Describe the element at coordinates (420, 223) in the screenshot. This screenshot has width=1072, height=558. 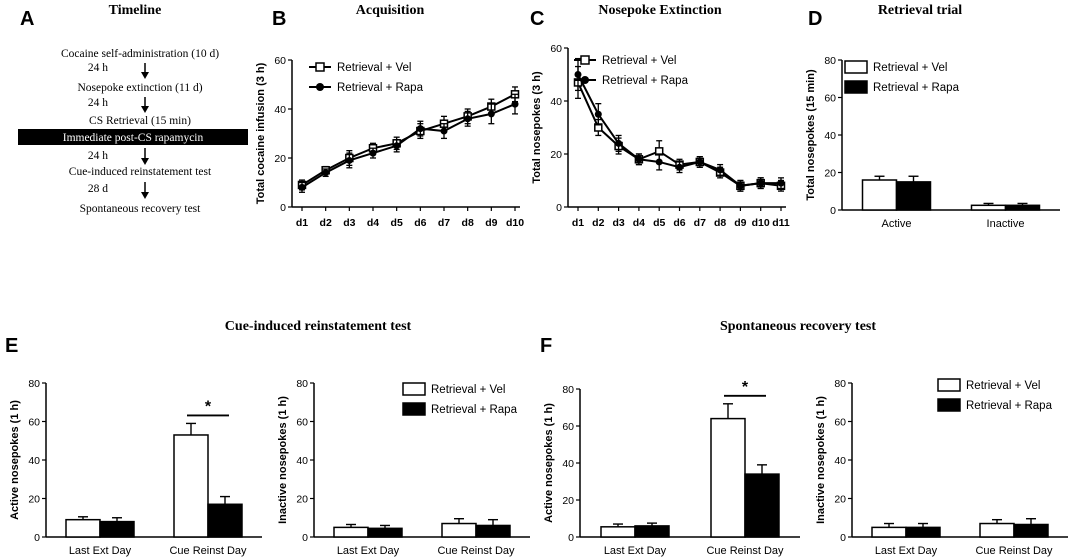
I see `x-tick-label: d6` at that location.